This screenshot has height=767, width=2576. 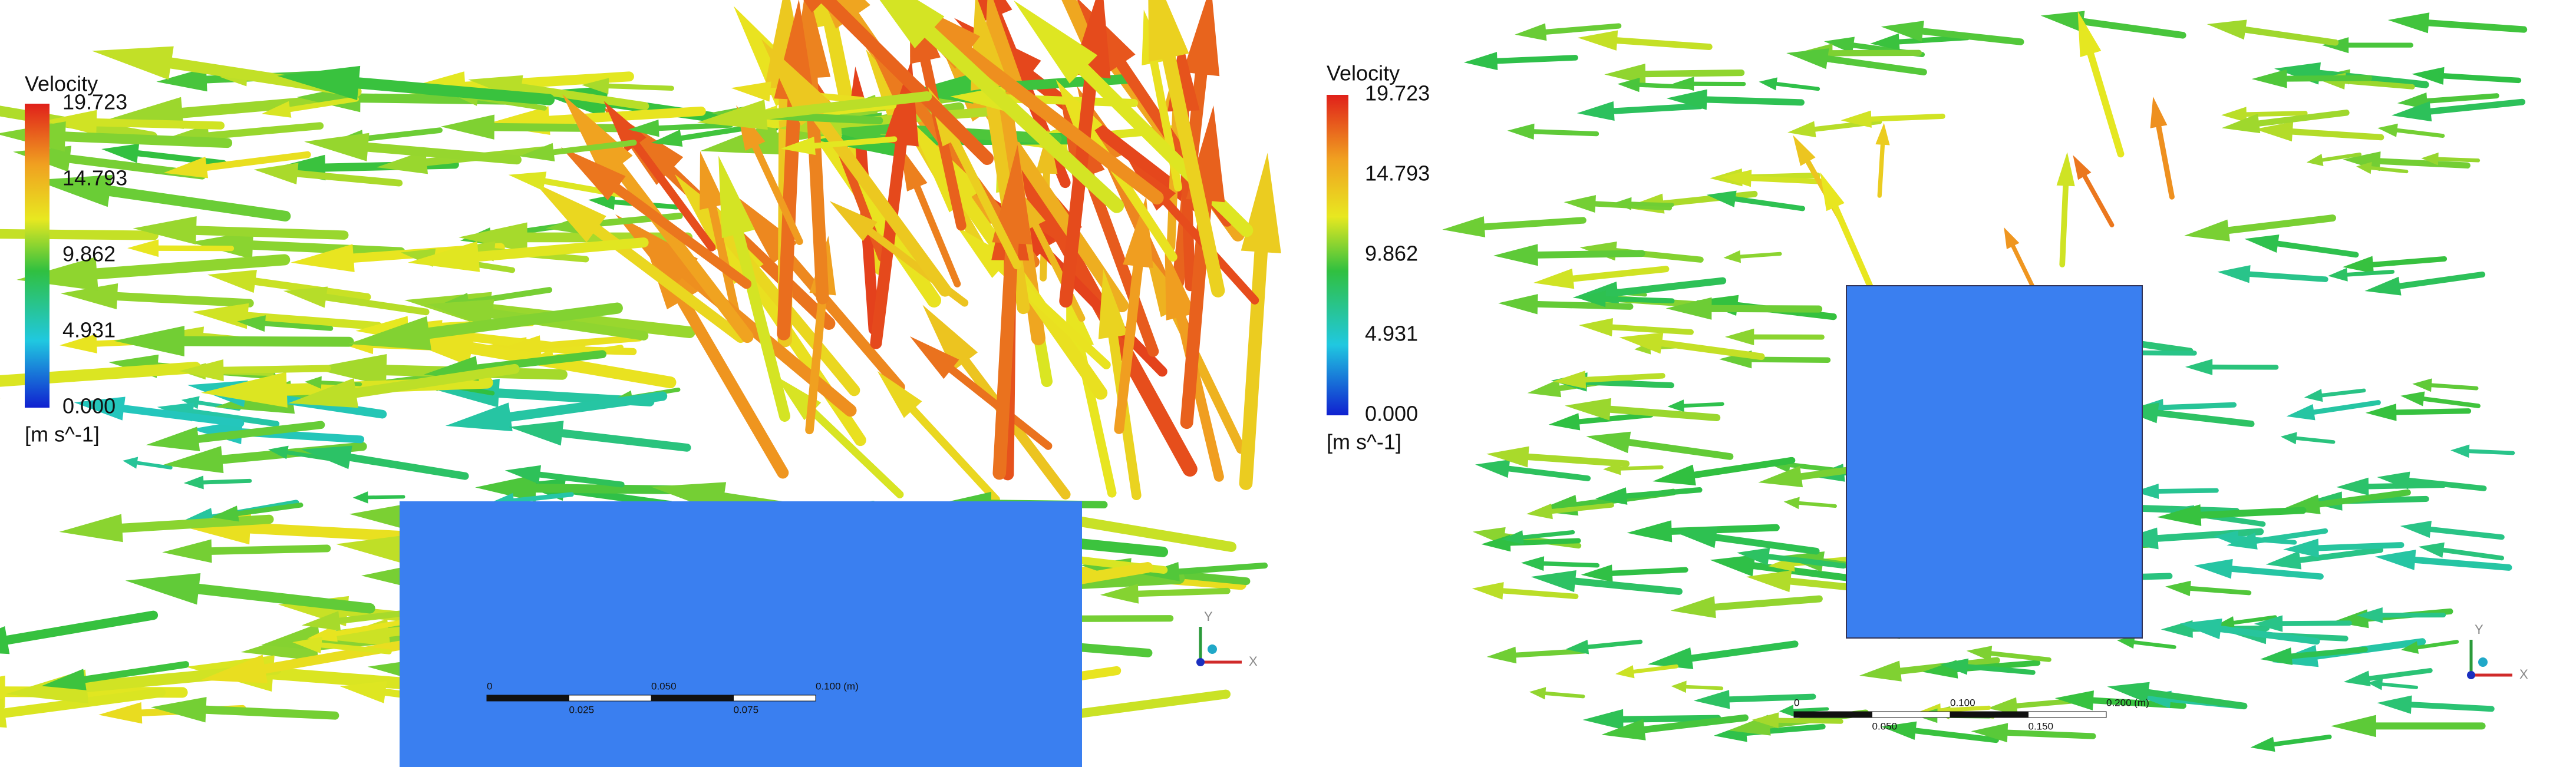 I want to click on legend-tick-label: 19.723, so click(x=1397, y=93).